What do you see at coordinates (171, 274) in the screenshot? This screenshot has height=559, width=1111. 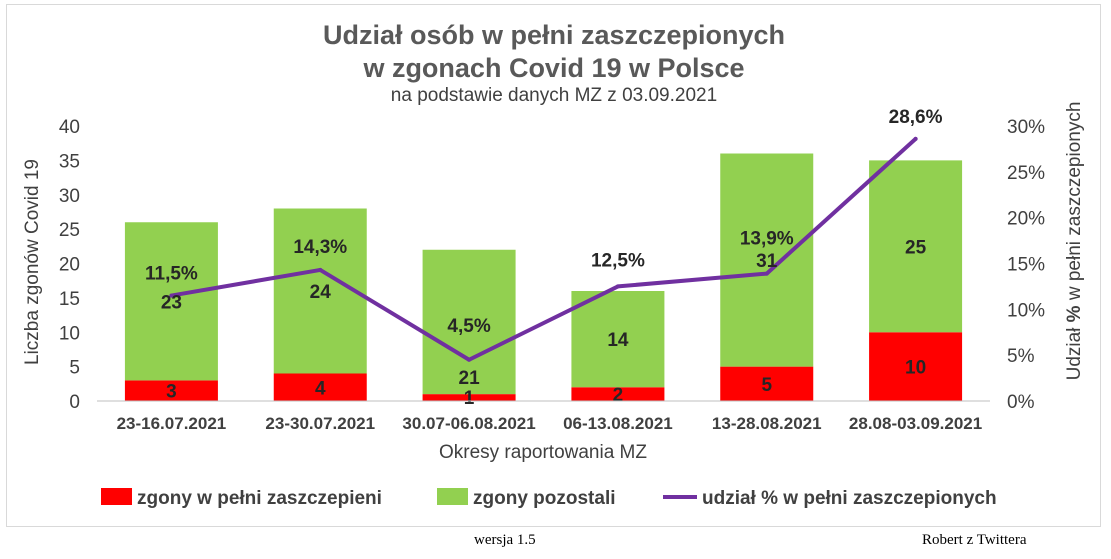 I see `share-label-0: 11,5%` at bounding box center [171, 274].